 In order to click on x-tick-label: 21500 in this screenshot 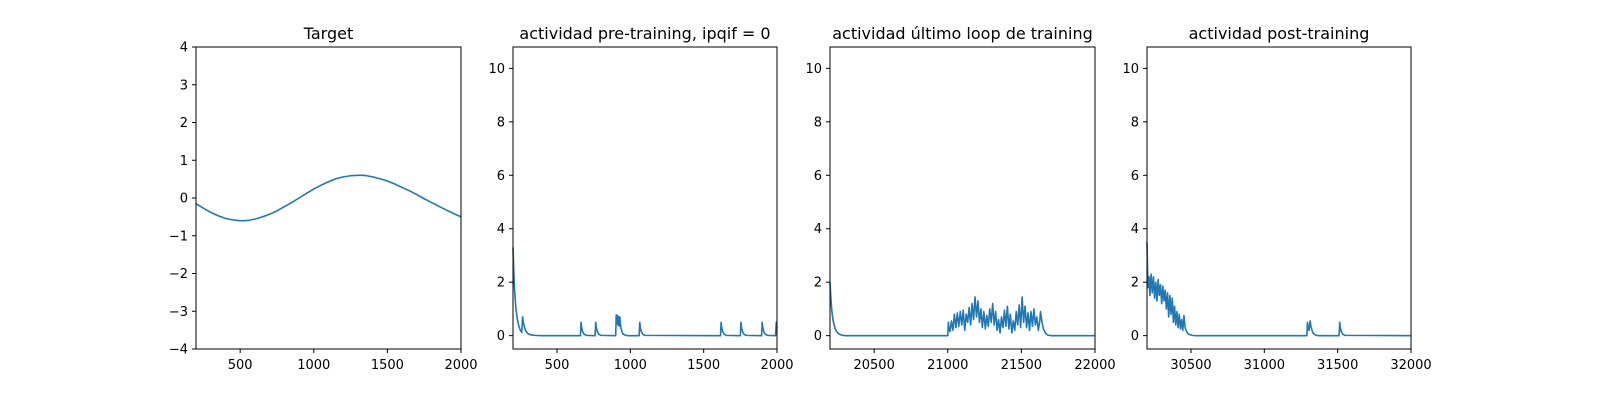, I will do `click(1021, 365)`.